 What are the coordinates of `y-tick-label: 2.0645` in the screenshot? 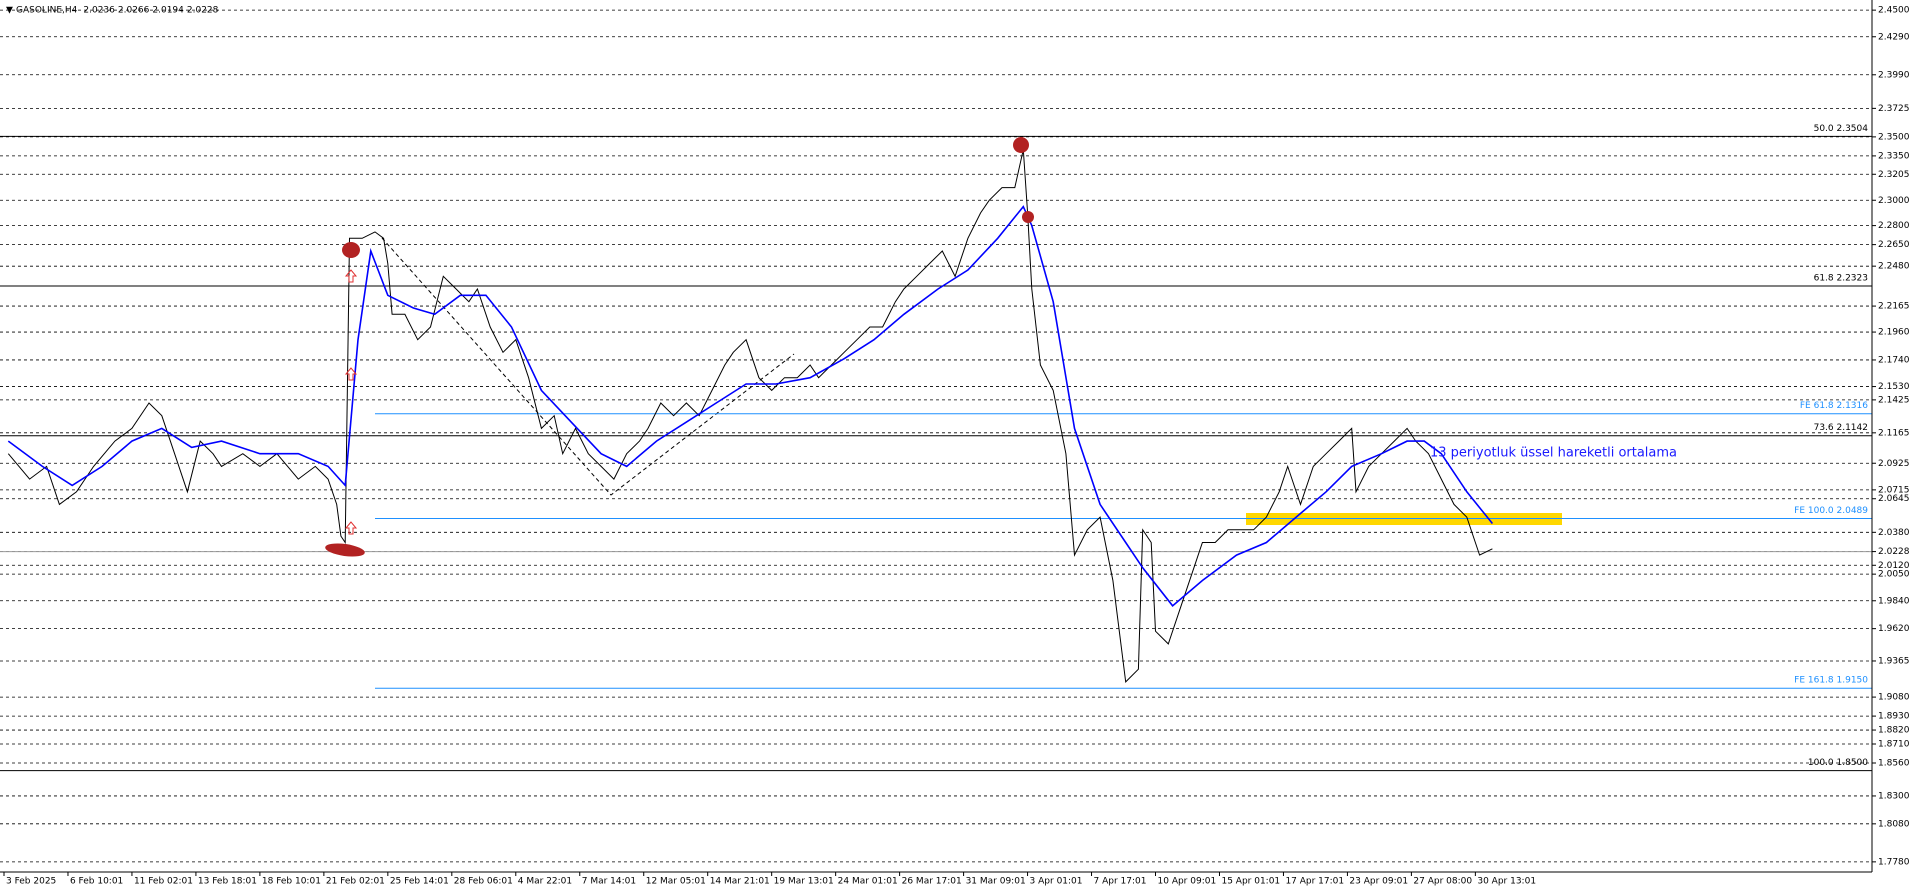 It's located at (1894, 499).